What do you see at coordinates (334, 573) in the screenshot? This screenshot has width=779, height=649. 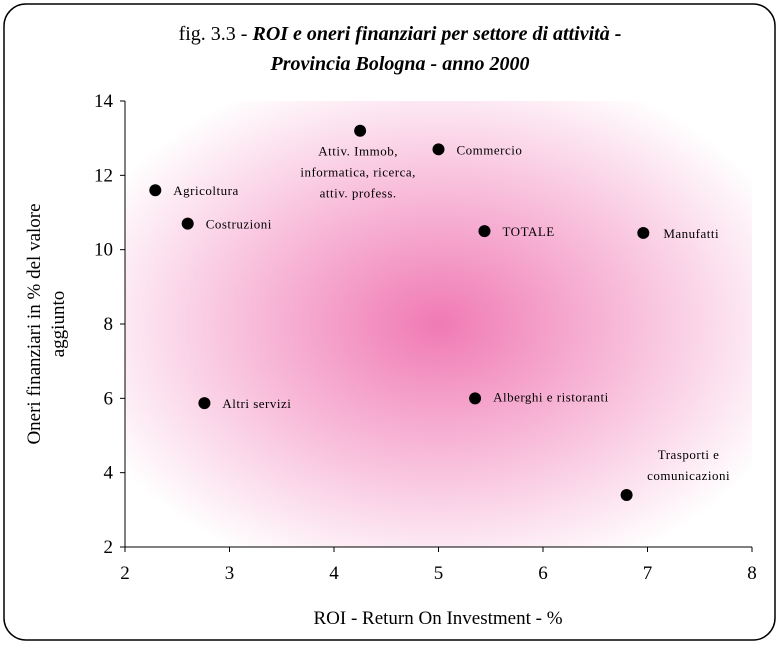 I see `x-tick-label: 4` at bounding box center [334, 573].